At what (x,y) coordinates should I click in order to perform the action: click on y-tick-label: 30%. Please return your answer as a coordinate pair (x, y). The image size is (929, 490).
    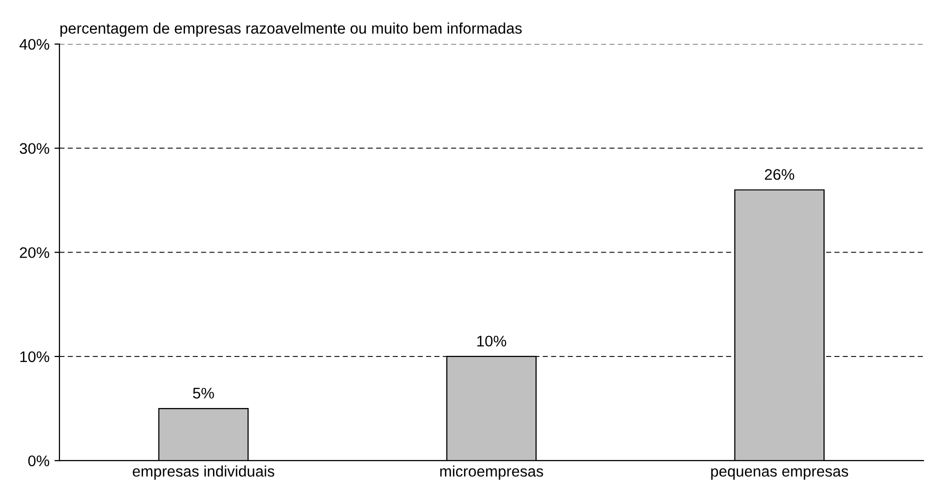
    Looking at the image, I should click on (35, 148).